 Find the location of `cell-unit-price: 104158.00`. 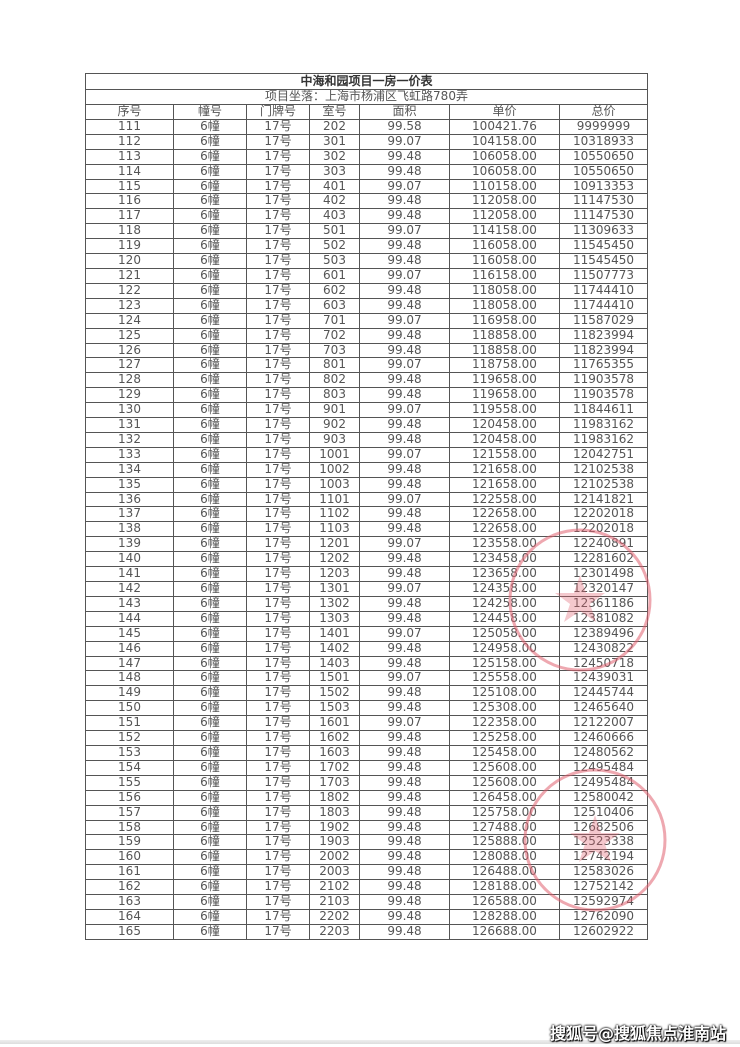

cell-unit-price: 104158.00 is located at coordinates (504, 141).